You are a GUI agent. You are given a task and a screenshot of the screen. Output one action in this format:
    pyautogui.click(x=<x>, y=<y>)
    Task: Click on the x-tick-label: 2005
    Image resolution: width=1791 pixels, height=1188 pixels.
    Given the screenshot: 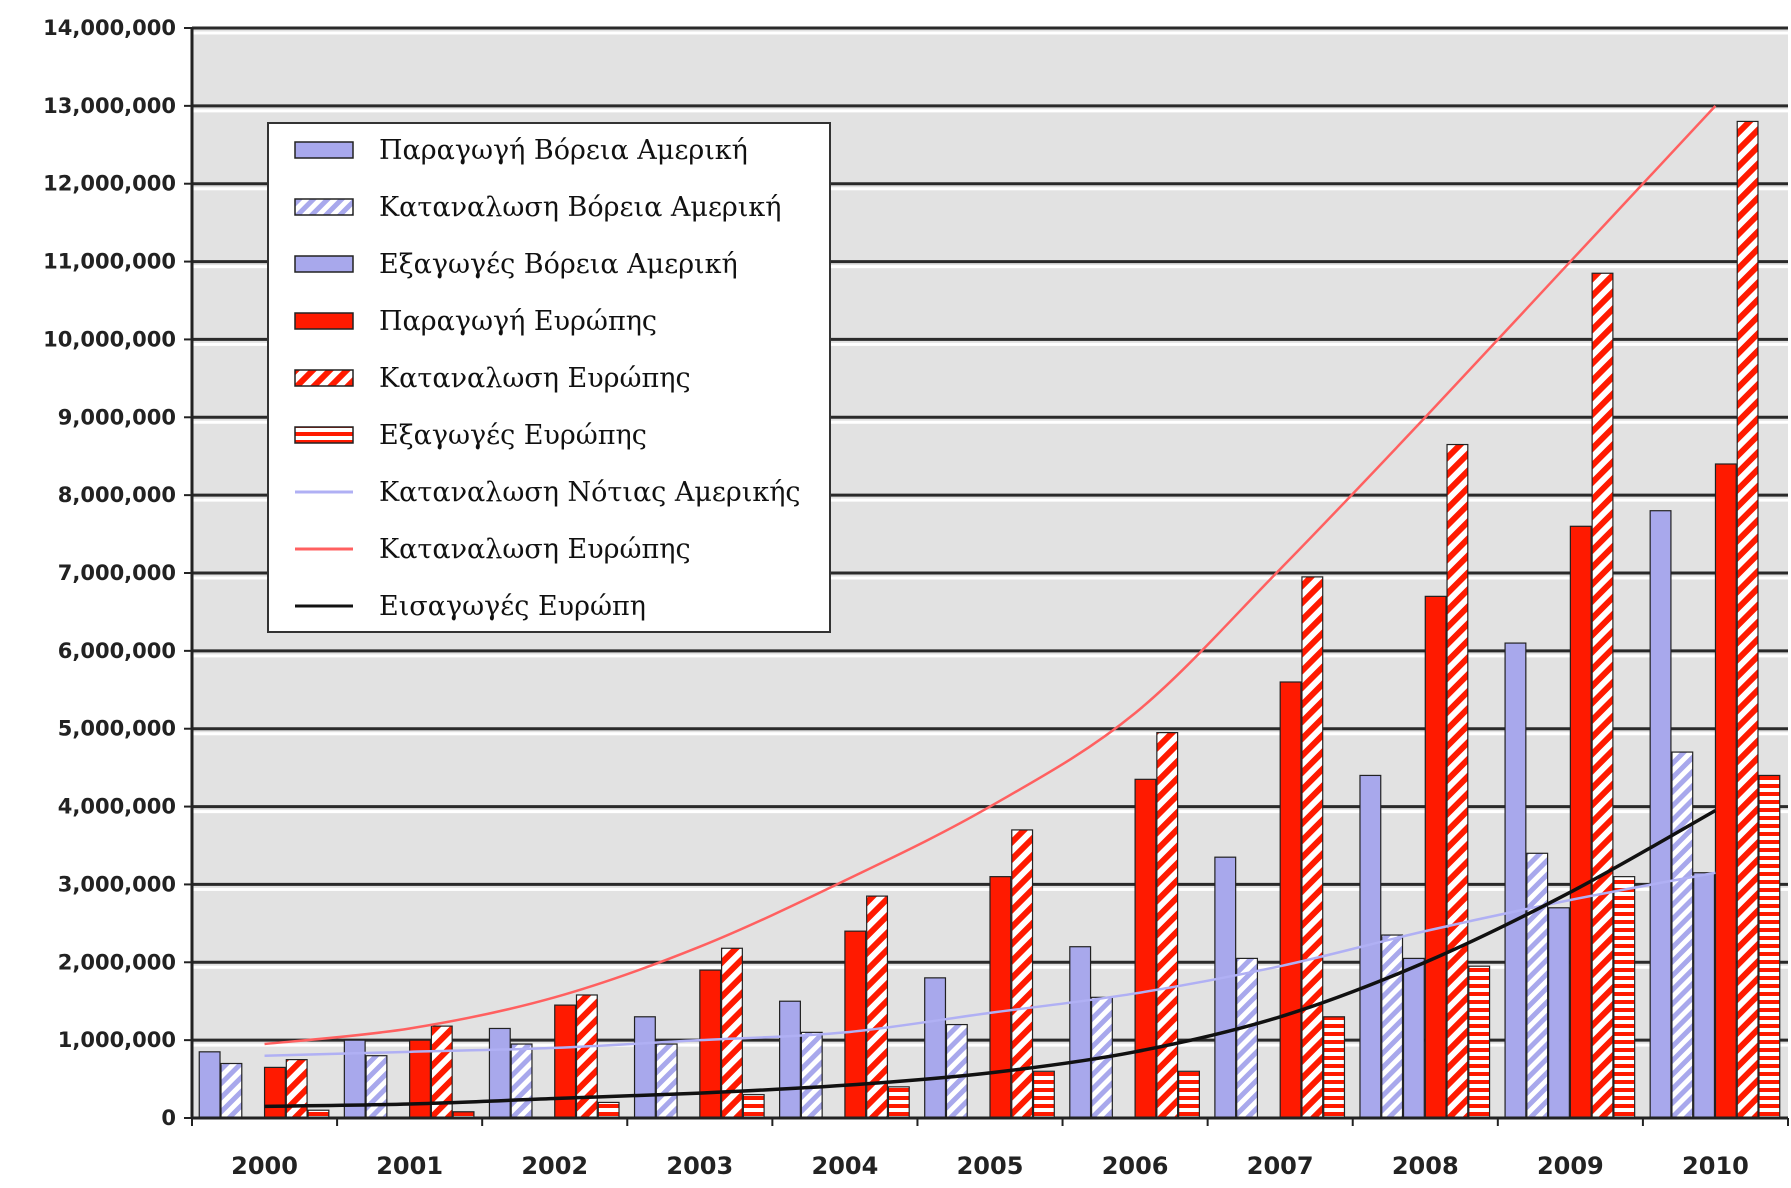 What is the action you would take?
    pyautogui.click(x=990, y=1166)
    